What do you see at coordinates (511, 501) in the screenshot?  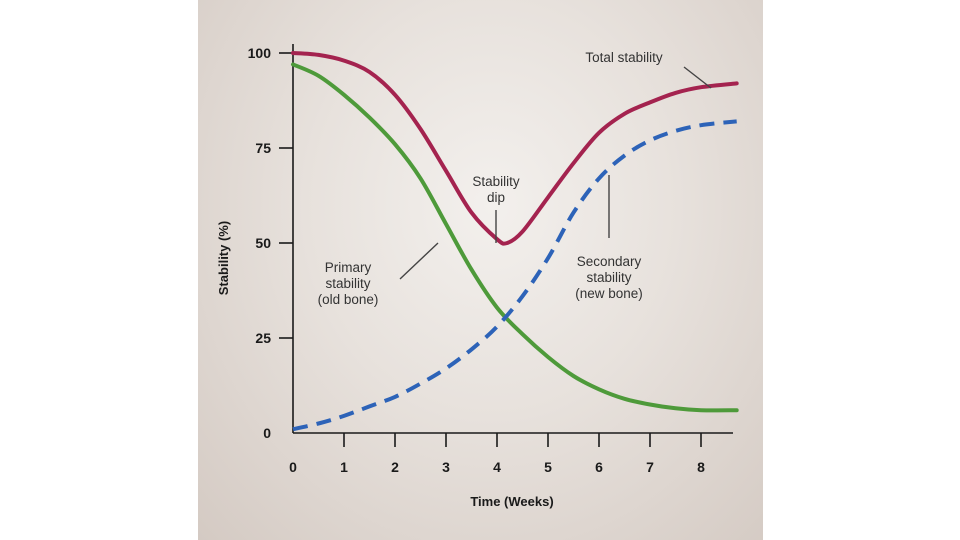 I see `x-axis-title: Time (Weeks)` at bounding box center [511, 501].